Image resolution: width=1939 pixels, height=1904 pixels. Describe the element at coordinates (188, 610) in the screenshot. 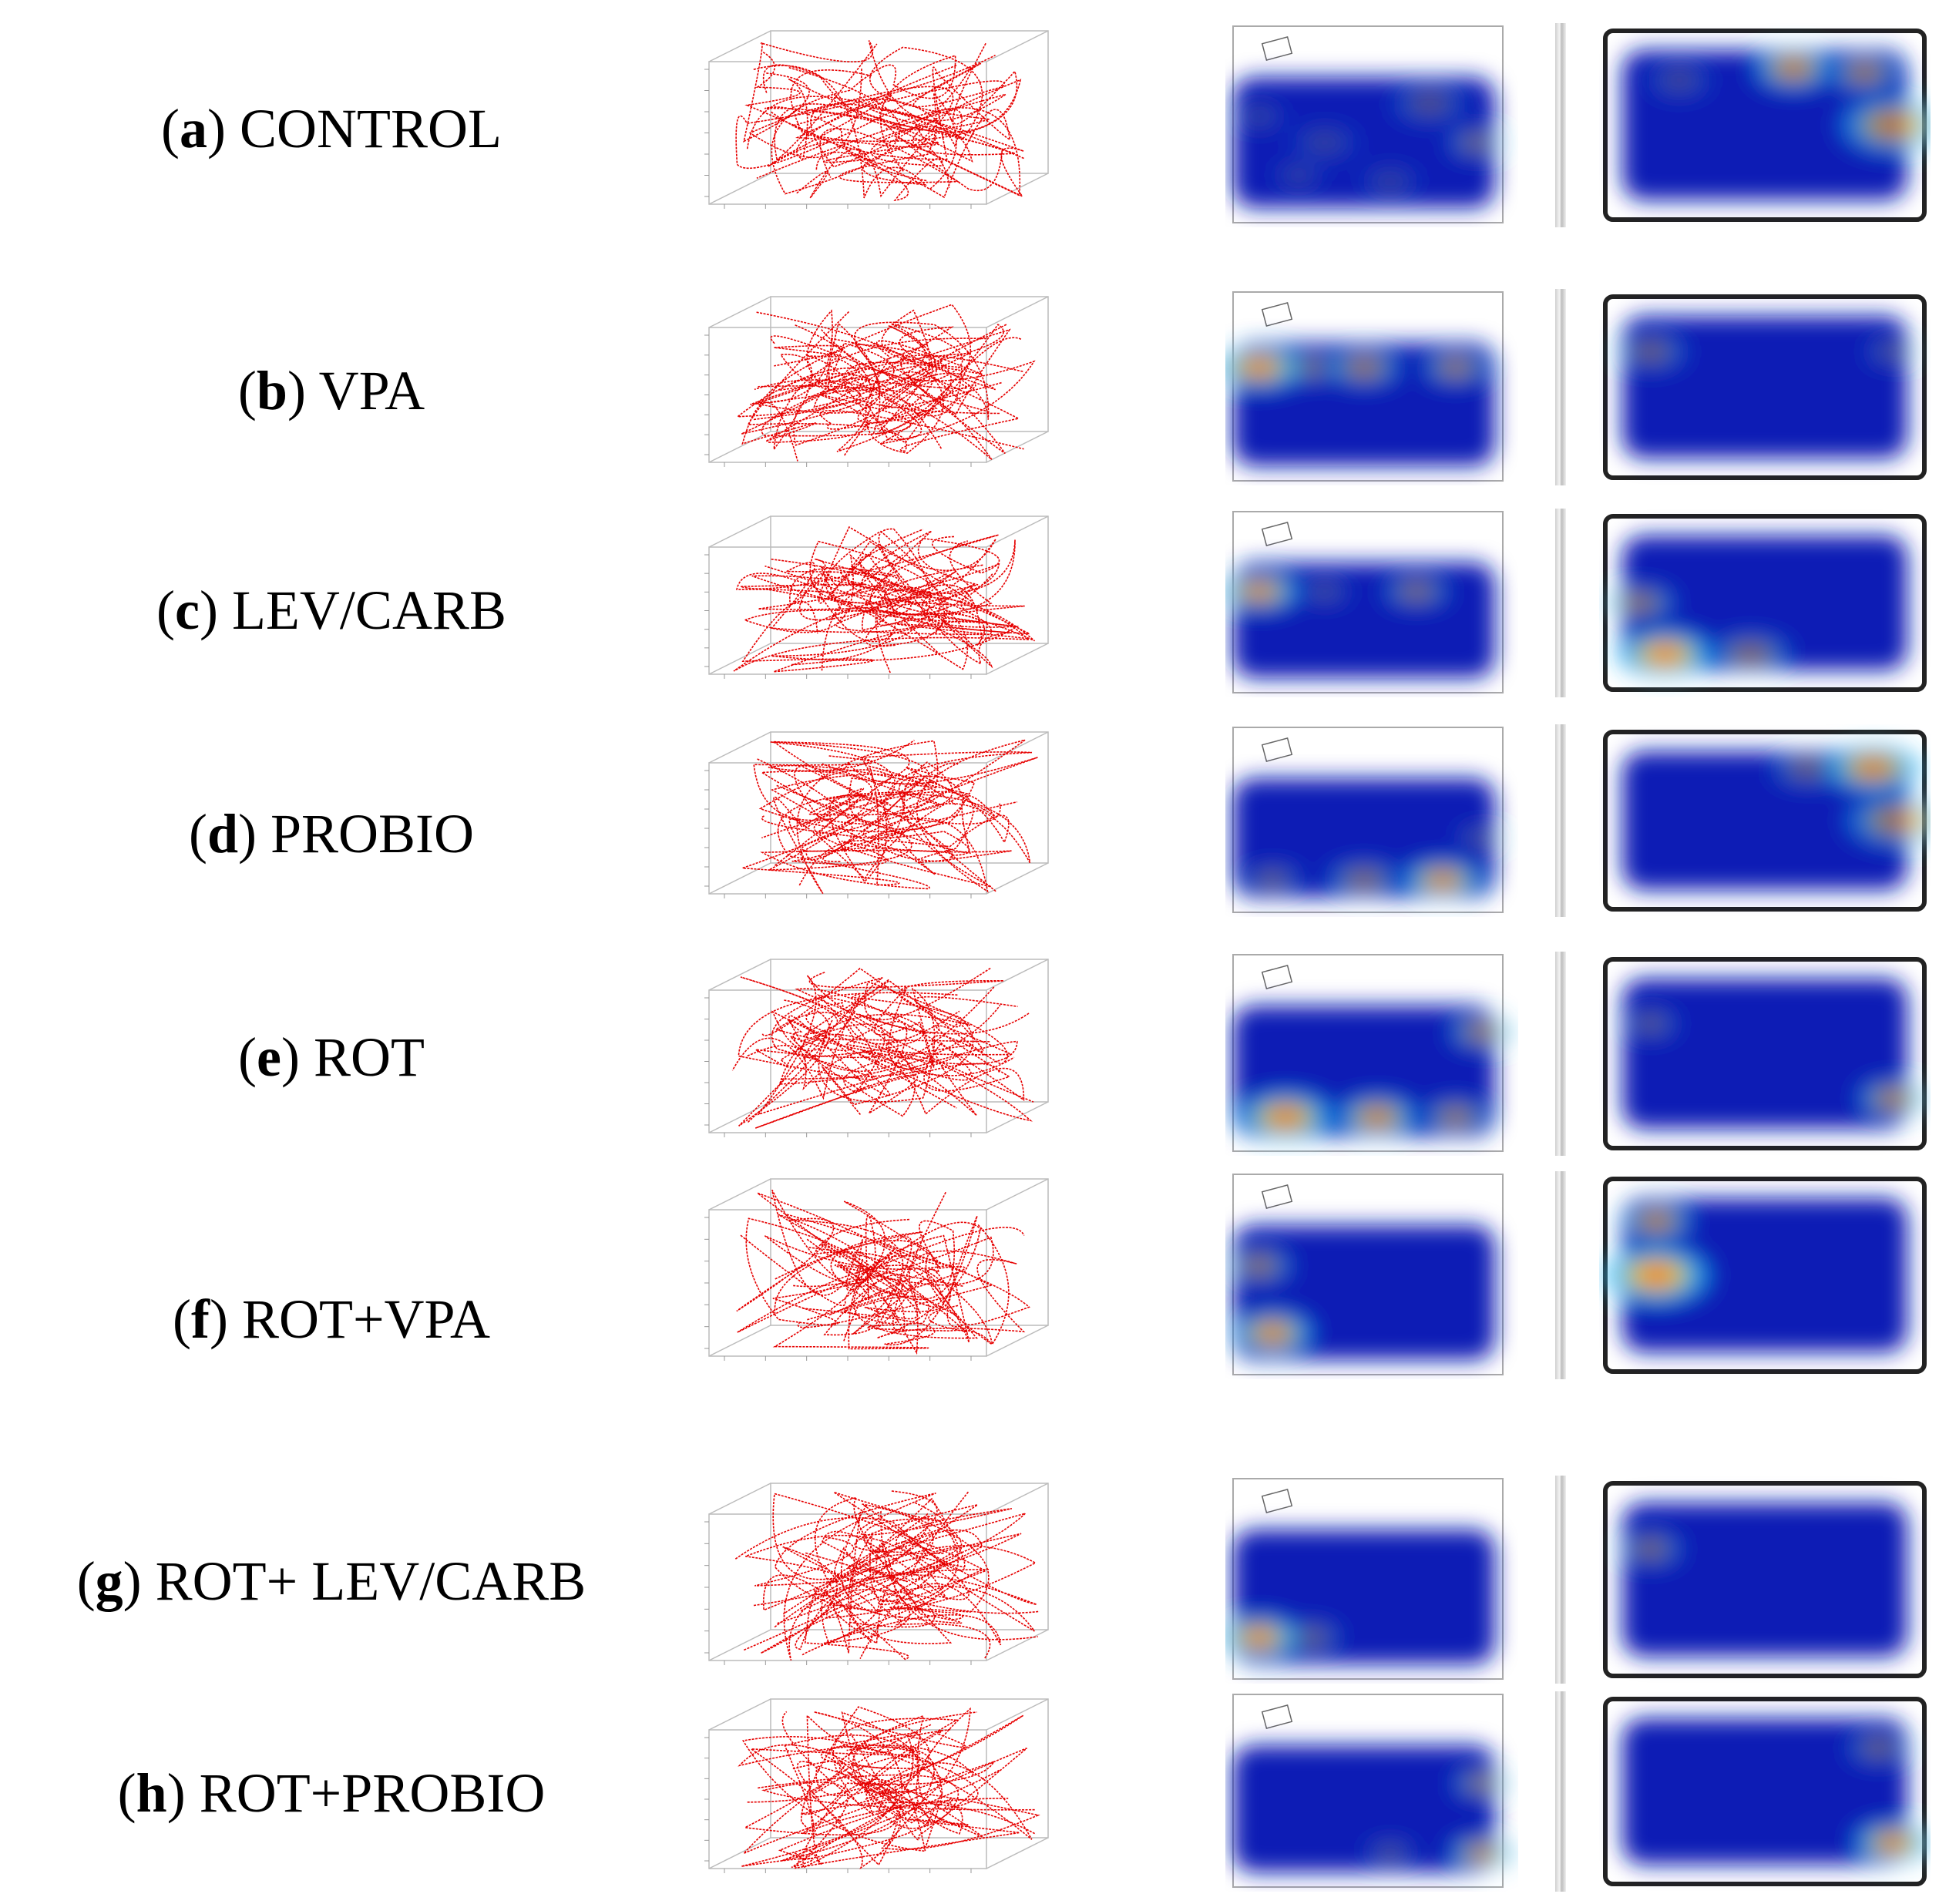

I see `row-label-letter: c` at that location.